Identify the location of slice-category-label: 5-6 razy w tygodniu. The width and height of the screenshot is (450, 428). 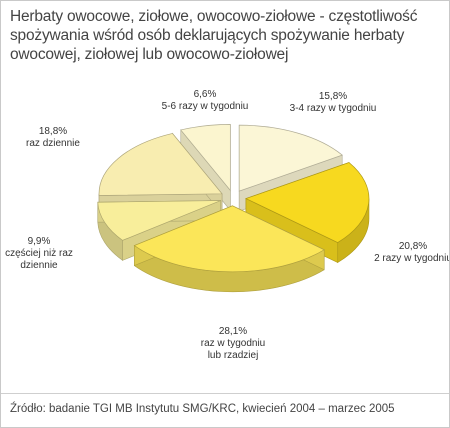
(205, 106).